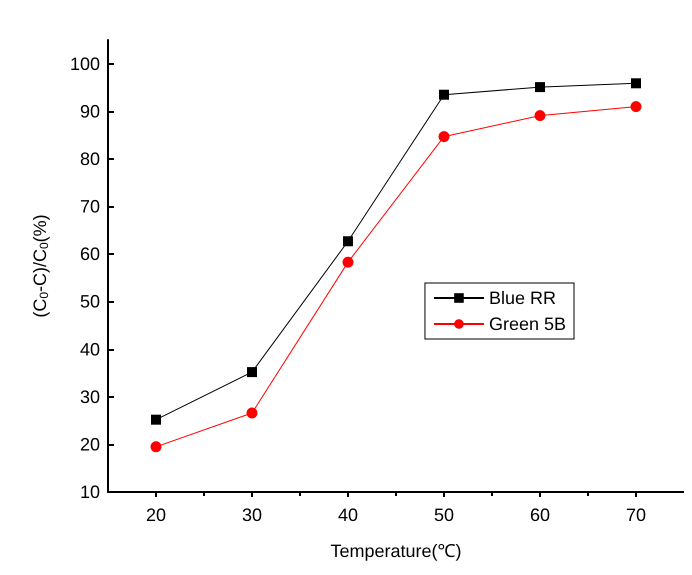 This screenshot has width=692, height=575. I want to click on x-tick-label: 30, so click(252, 515).